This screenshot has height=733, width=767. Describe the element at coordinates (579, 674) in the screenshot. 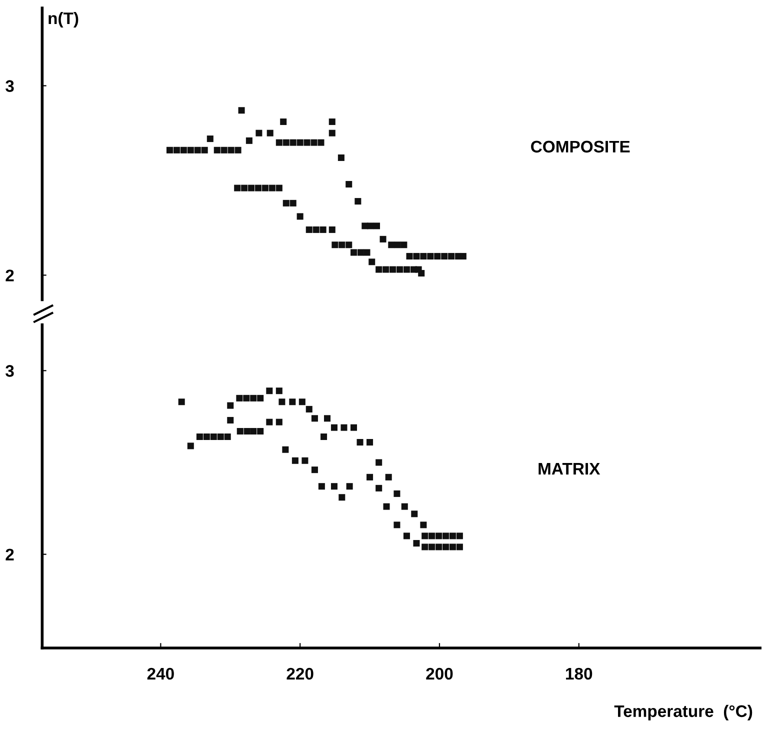

I see `x-tick-label: 180` at that location.